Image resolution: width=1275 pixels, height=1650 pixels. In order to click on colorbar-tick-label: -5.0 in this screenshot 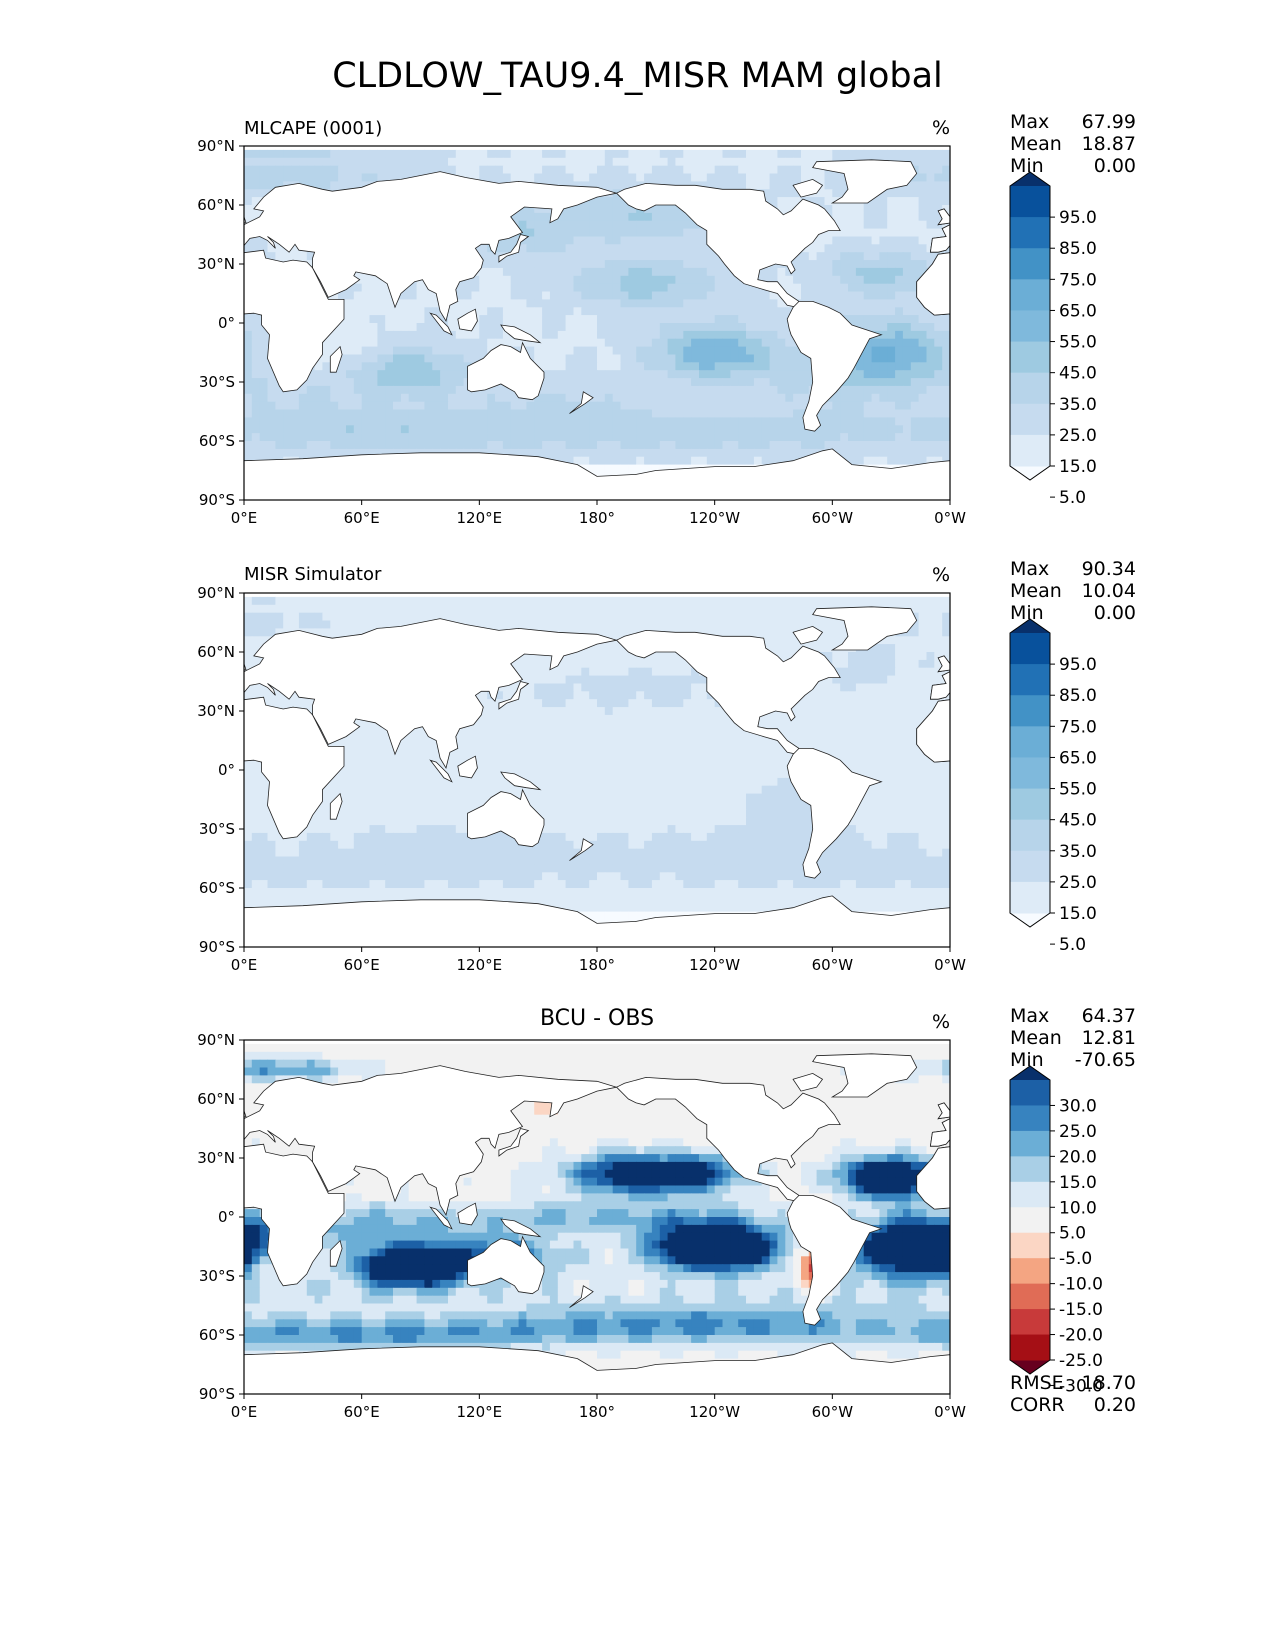, I will do `click(1075, 1259)`.